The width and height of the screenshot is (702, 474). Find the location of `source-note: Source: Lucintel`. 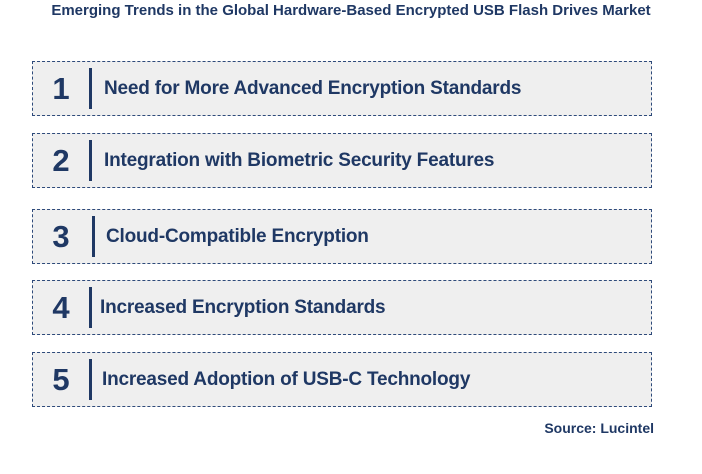

source-note: Source: Lucintel is located at coordinates (599, 428).